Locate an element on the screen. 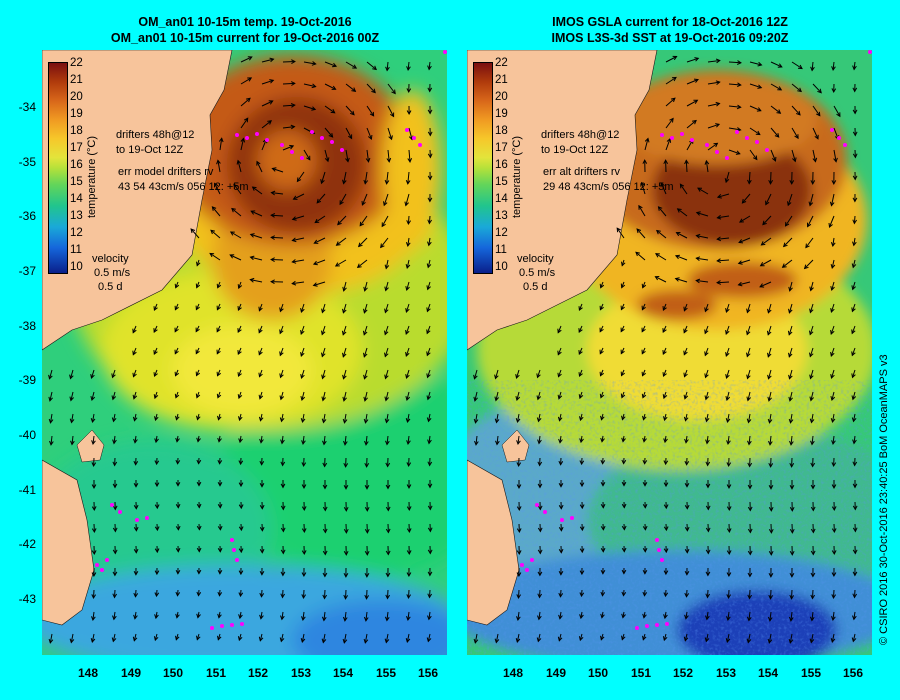 Image resolution: width=900 pixels, height=700 pixels. temperature-colorbar is located at coordinates (483, 168).